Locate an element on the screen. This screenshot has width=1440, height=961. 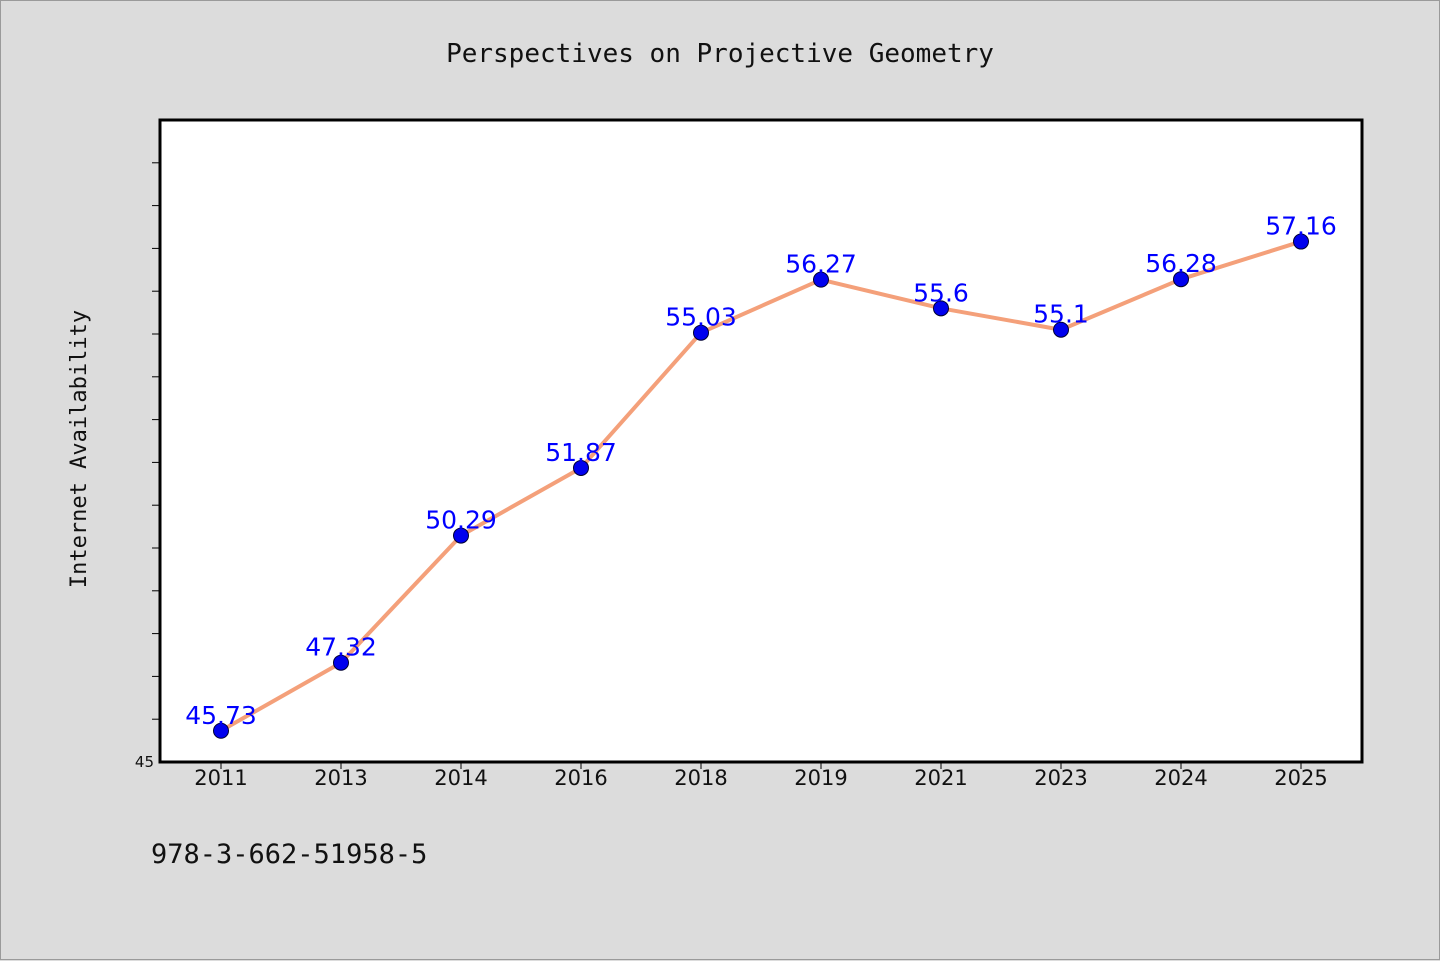
y-axis-label: Internet Availability is located at coordinates (79, 449).